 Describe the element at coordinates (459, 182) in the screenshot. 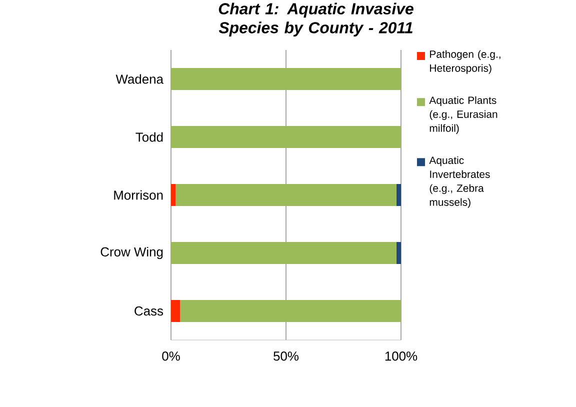

I see `legend-label: Aquatic Invertebrates (e.g., Zebra mussels)` at that location.